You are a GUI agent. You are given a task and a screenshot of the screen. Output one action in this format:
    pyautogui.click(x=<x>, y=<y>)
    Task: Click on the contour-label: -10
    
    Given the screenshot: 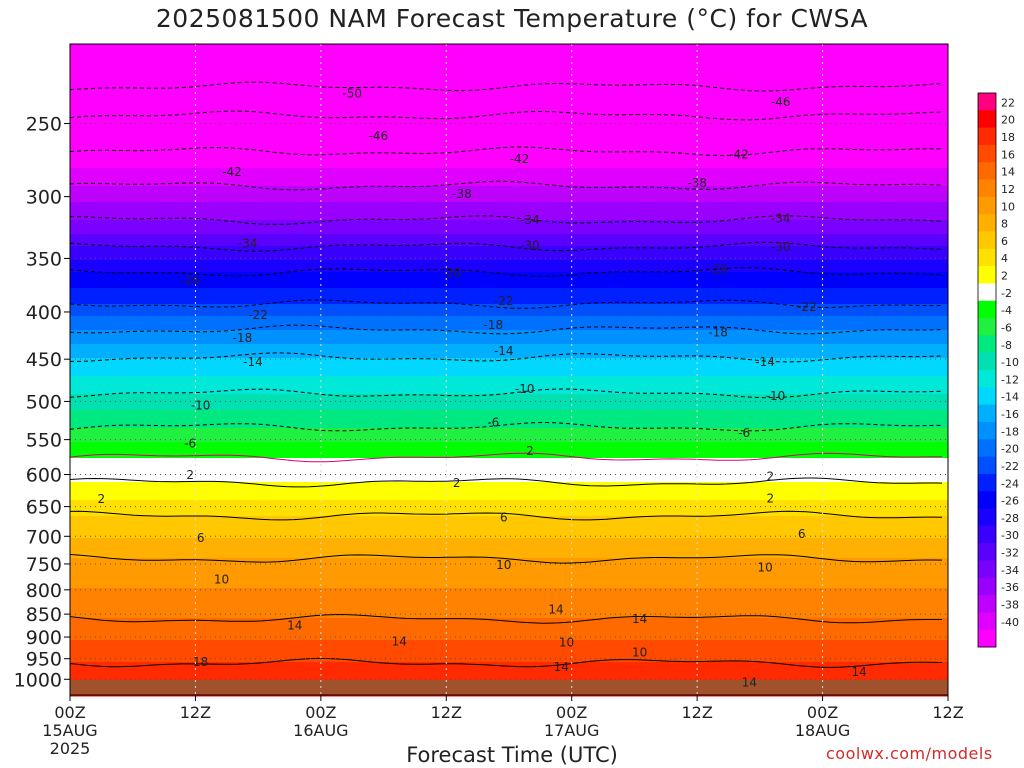 What is the action you would take?
    pyautogui.click(x=776, y=396)
    